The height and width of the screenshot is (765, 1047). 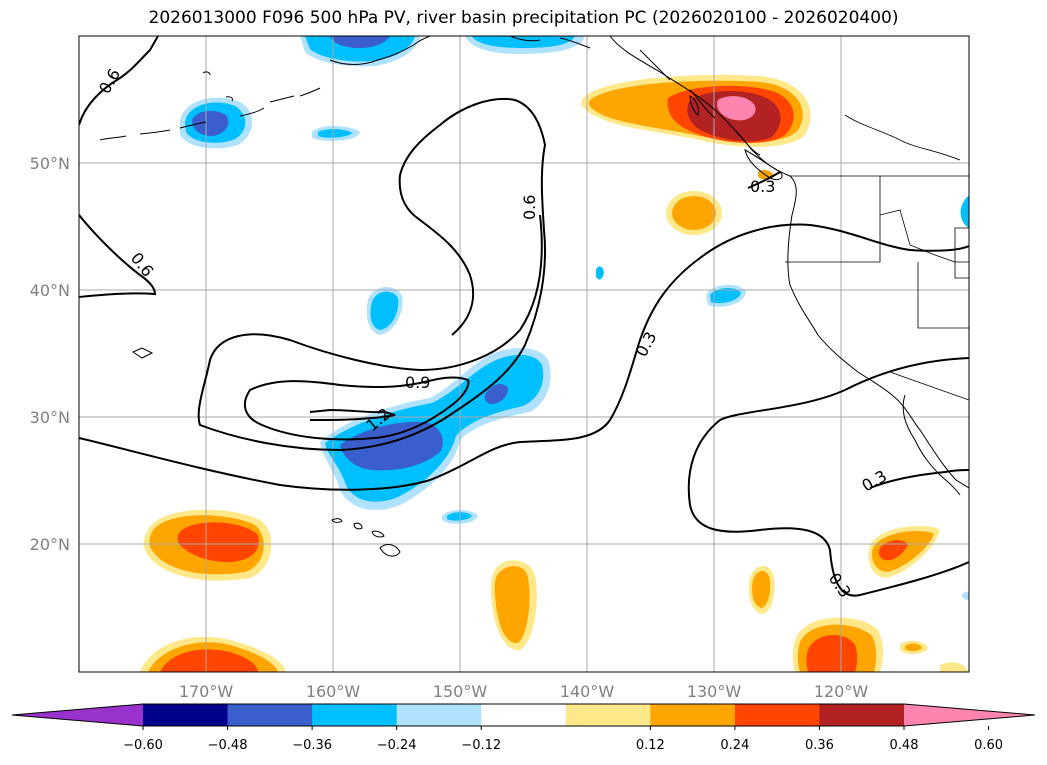 I want to click on positive-anomaly-small-127w, so click(x=761, y=590).